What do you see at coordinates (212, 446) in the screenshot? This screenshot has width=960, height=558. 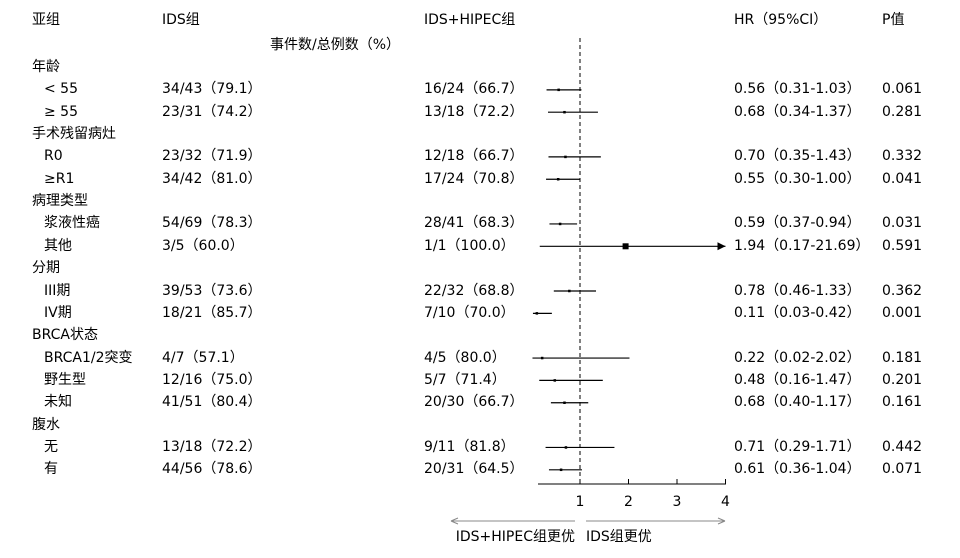 I see `ids-events-cell: 13/18（72.2）` at bounding box center [212, 446].